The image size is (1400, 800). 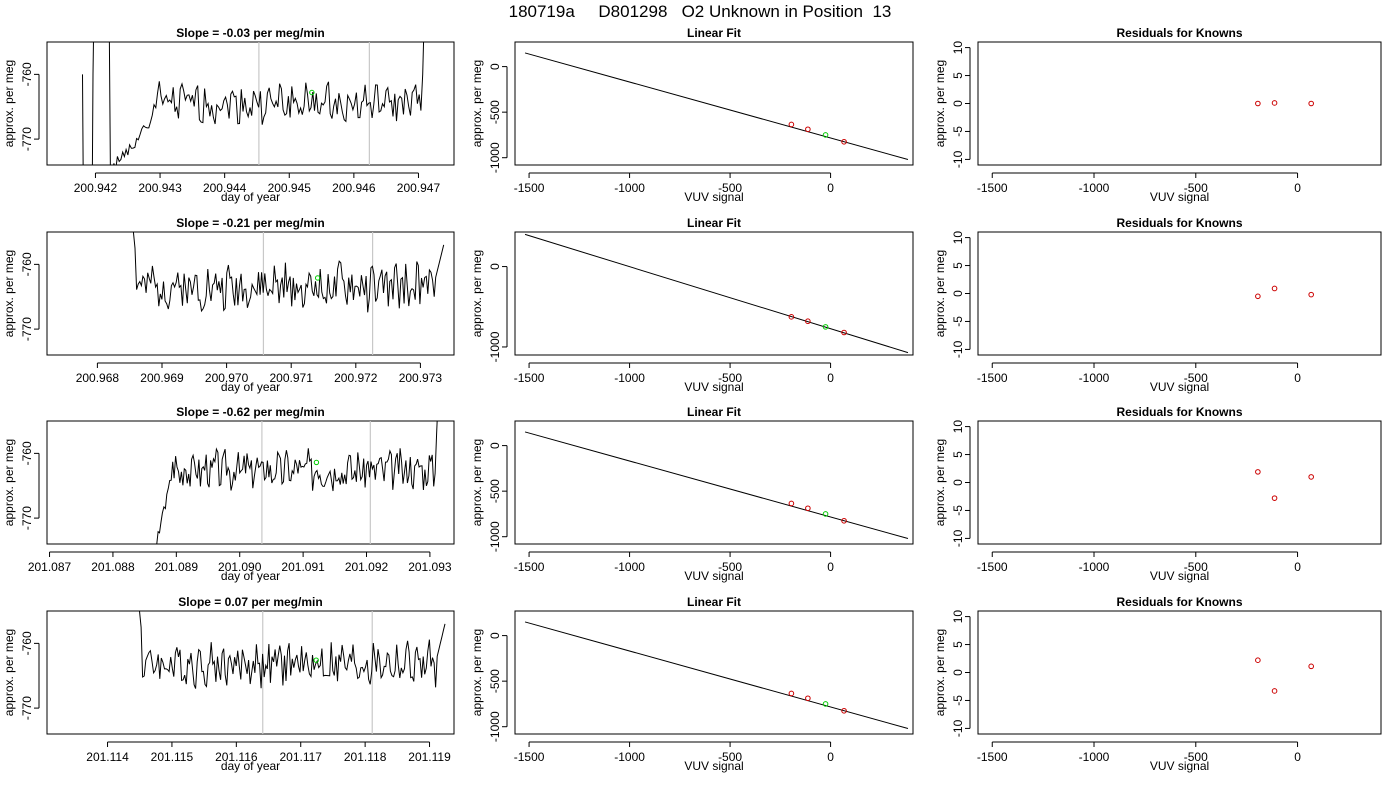 What do you see at coordinates (714, 412) in the screenshot?
I see `panel-title: Linear Fit` at bounding box center [714, 412].